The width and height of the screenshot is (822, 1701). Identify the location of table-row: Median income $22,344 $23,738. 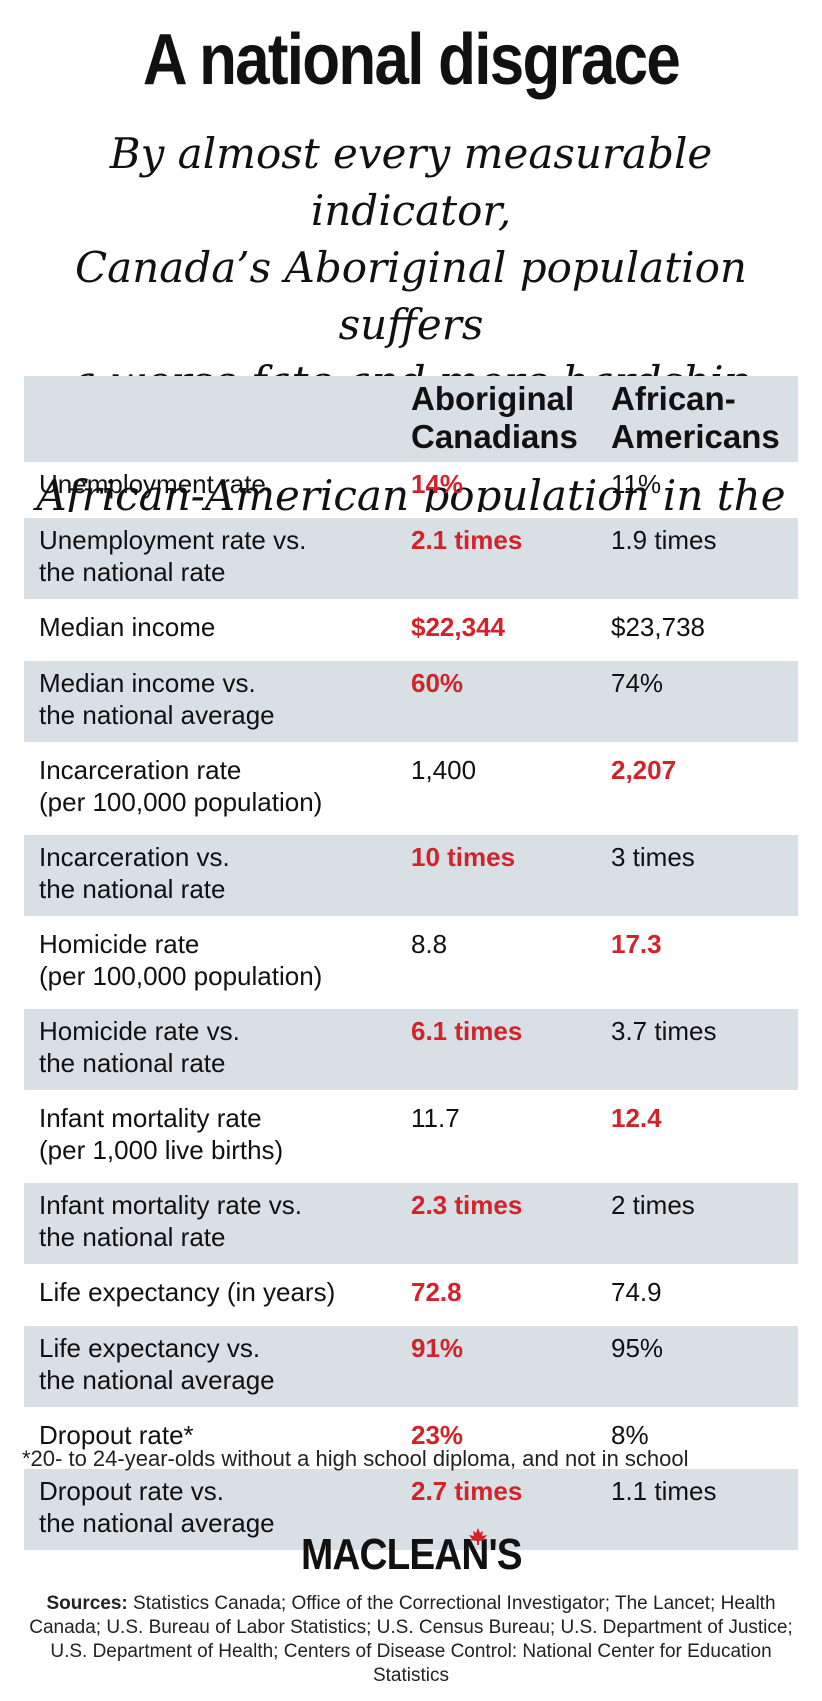
(411, 630).